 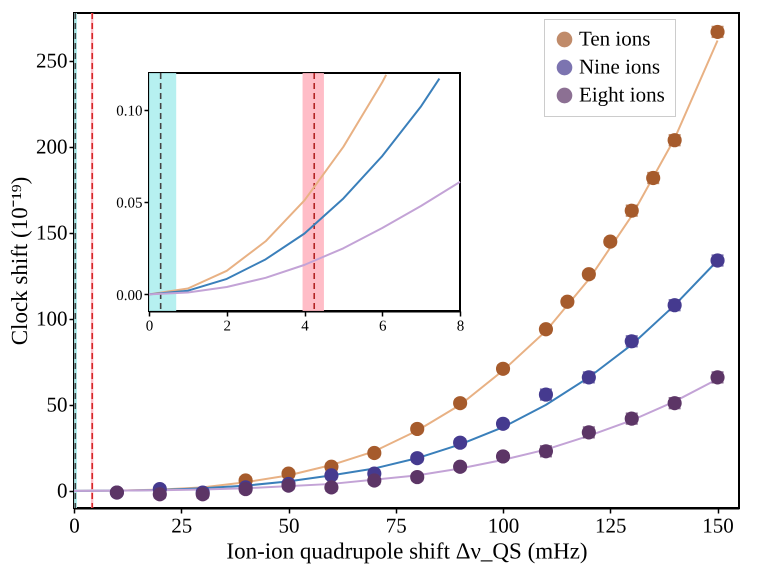 I want to click on y-tick-label: 200, so click(x=52, y=146).